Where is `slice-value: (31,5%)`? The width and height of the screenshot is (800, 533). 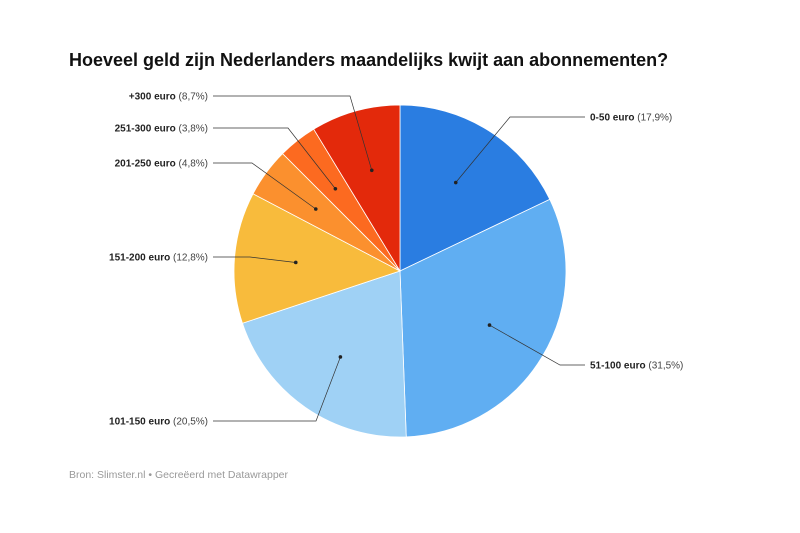
slice-value: (31,5%) is located at coordinates (665, 366).